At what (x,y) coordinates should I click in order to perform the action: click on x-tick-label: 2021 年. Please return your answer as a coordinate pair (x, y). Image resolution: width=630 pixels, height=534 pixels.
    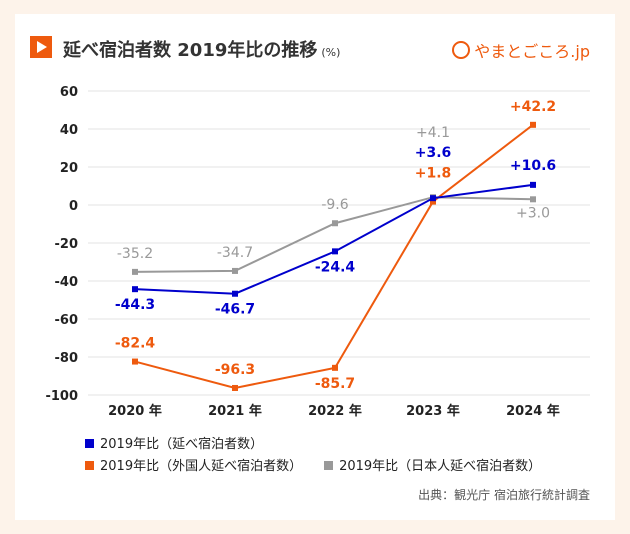
    Looking at the image, I should click on (235, 411).